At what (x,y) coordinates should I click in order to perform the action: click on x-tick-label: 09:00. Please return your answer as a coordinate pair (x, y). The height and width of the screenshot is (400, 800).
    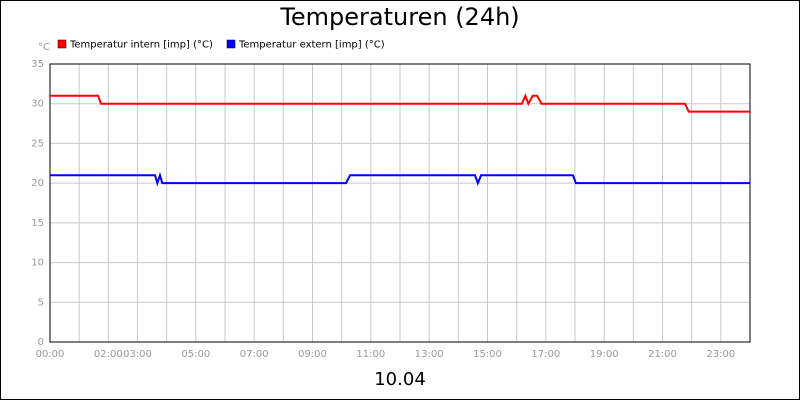
    Looking at the image, I should click on (312, 354).